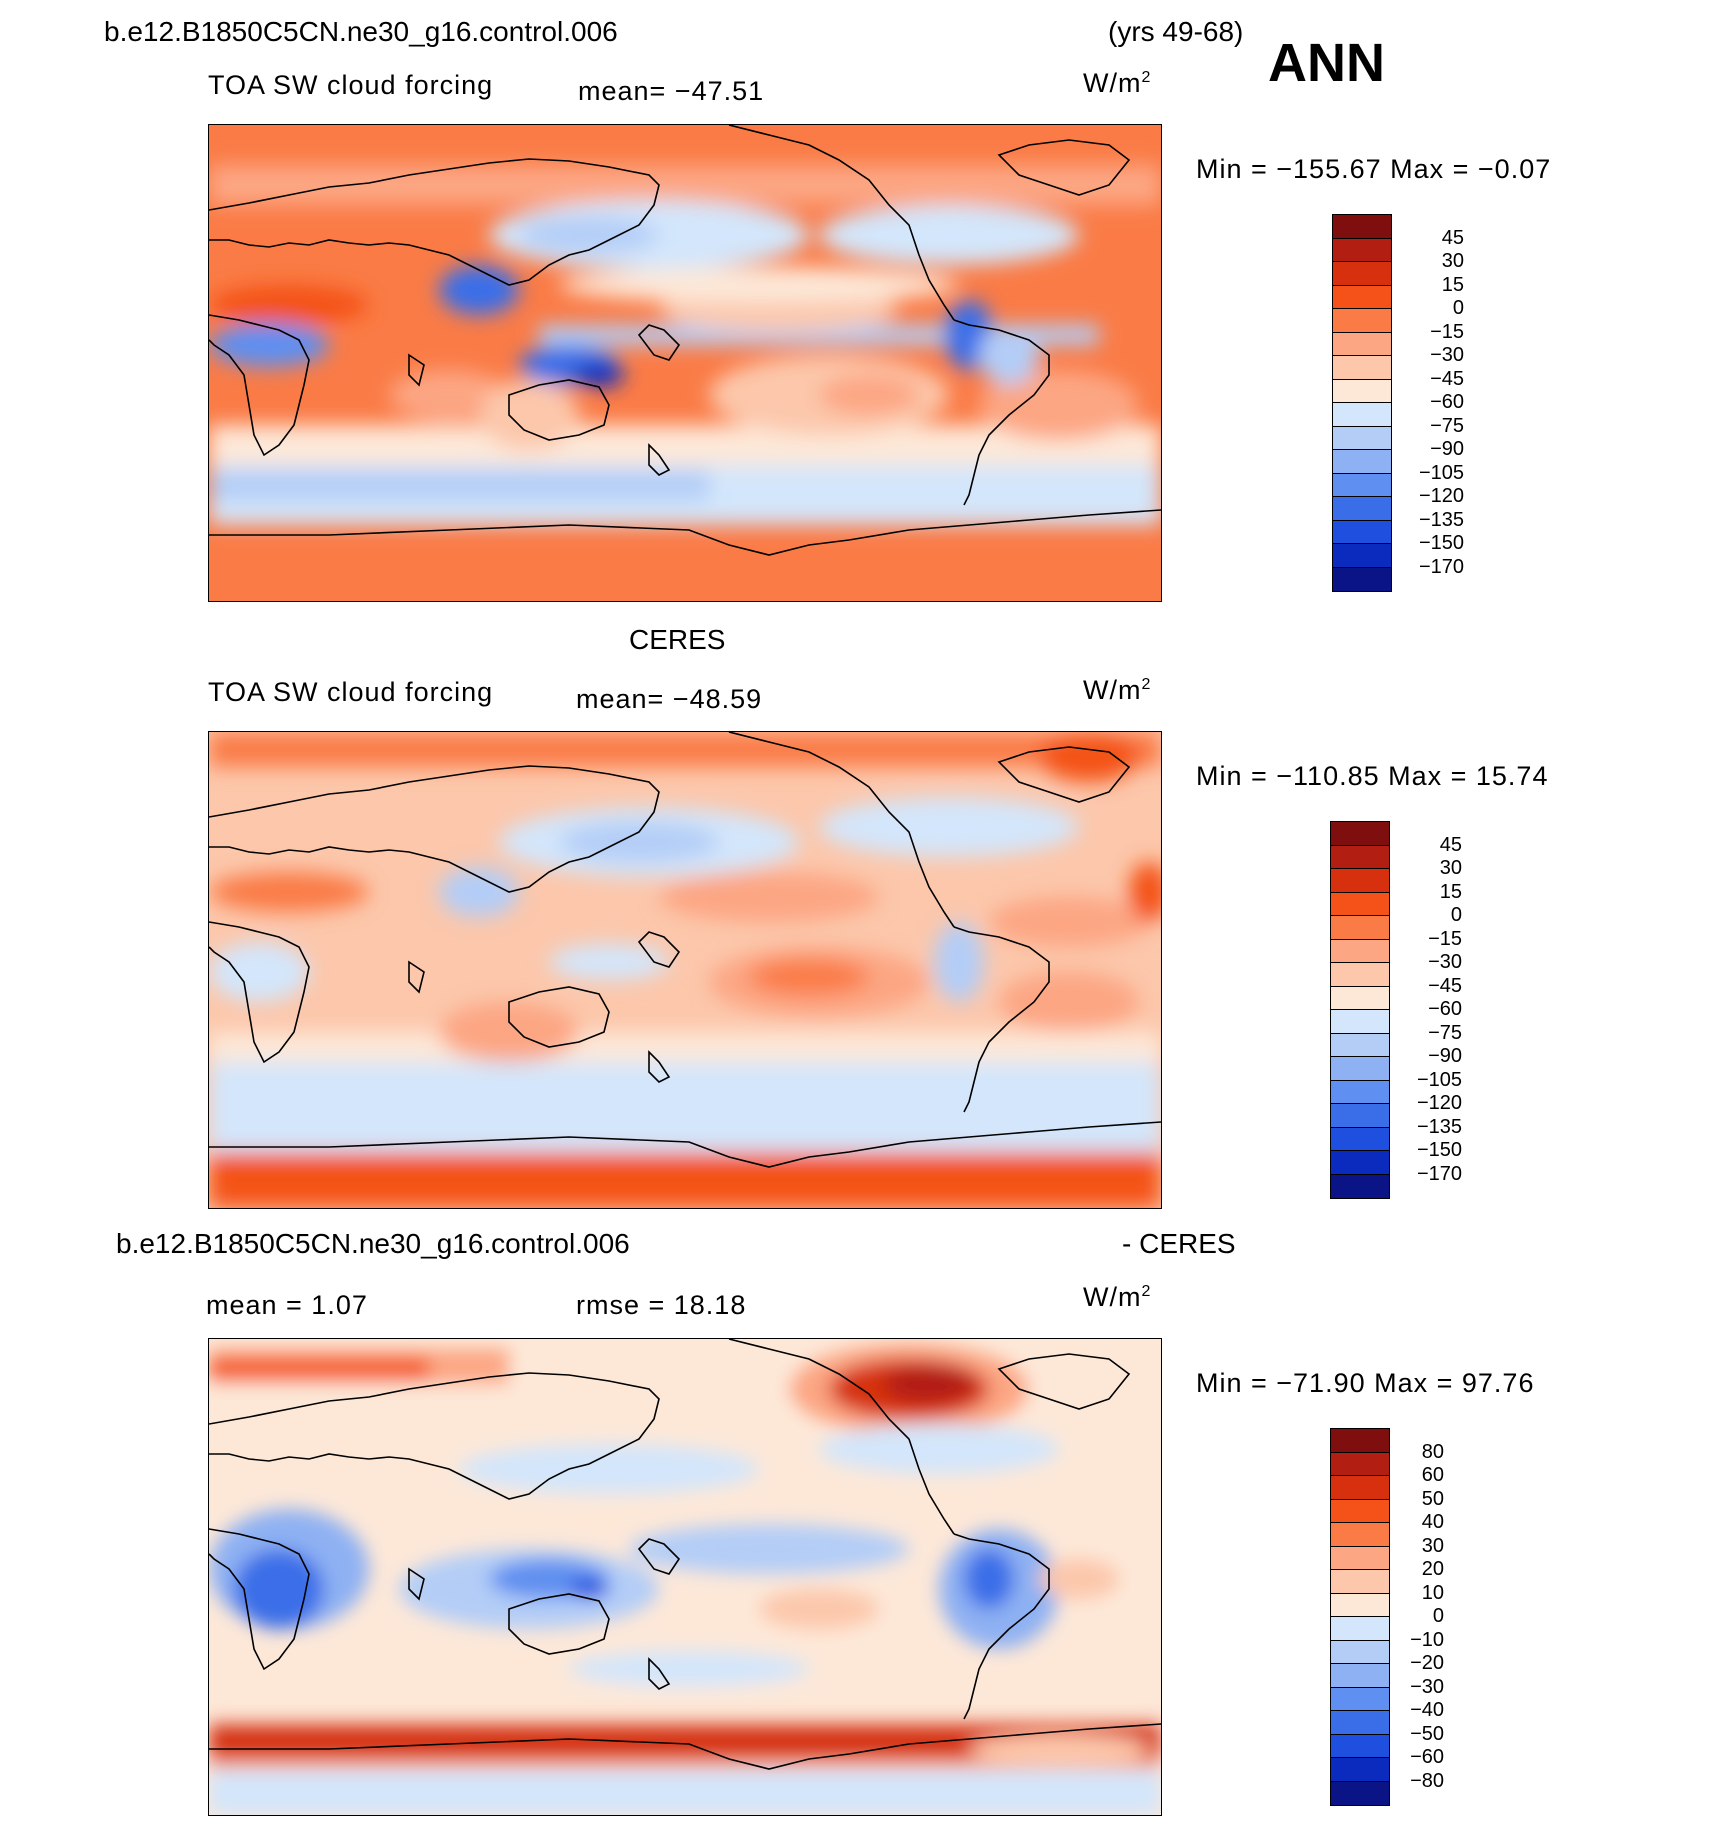  What do you see at coordinates (1179, 1243) in the screenshot?
I see `panel3-title-right: - CERES` at bounding box center [1179, 1243].